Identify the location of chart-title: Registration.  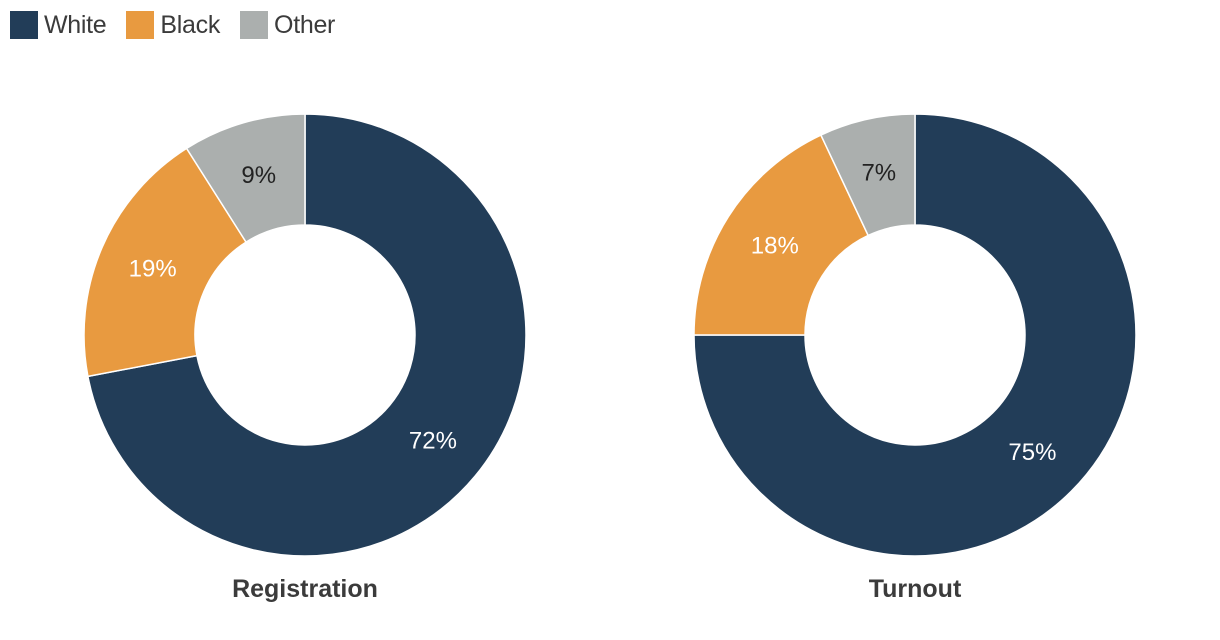
(305, 589).